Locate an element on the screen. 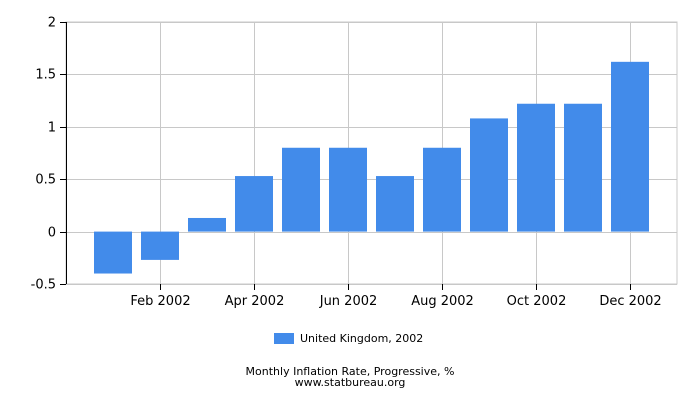 This screenshot has height=400, width=700. legend-label: United Kingdom, 2002 is located at coordinates (362, 338).